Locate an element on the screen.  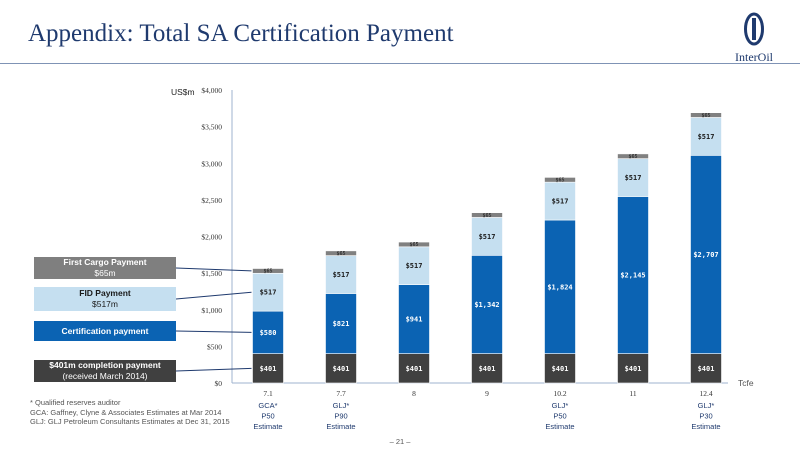
y-tick-label: $1,000 is located at coordinates (211, 310).